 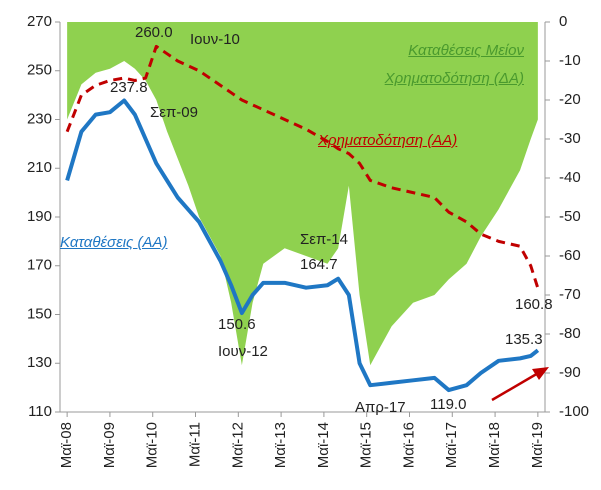 What do you see at coordinates (570, 177) in the screenshot?
I see `y2-tick-label: -40` at bounding box center [570, 177].